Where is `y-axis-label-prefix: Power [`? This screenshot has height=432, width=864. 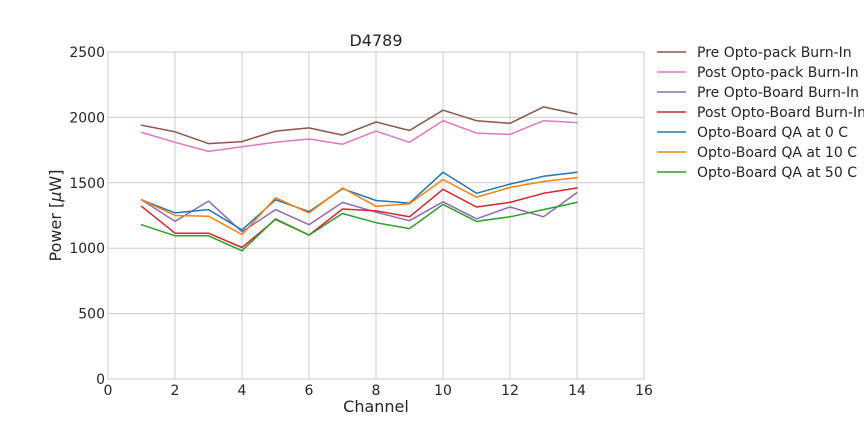
y-axis-label-prefix: Power [ is located at coordinates (55, 232).